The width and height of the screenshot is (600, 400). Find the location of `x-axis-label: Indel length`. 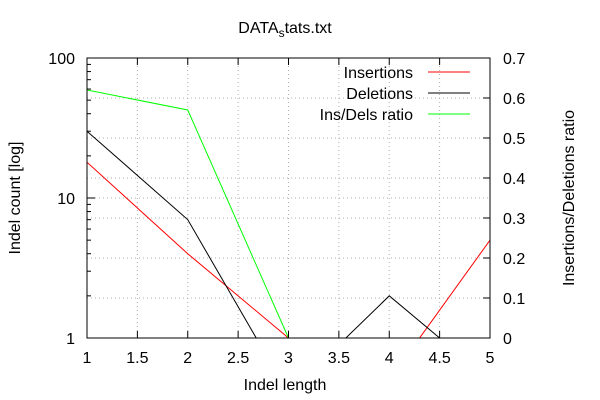

x-axis-label: Indel length is located at coordinates (285, 385).